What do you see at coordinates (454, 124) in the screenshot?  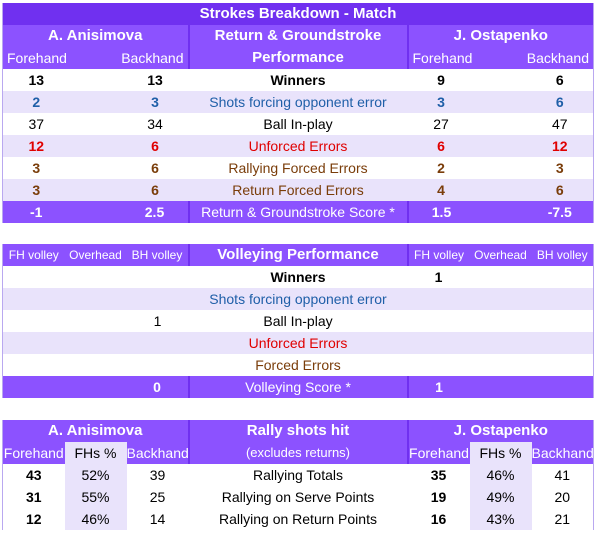 I see `cell: 27` at bounding box center [454, 124].